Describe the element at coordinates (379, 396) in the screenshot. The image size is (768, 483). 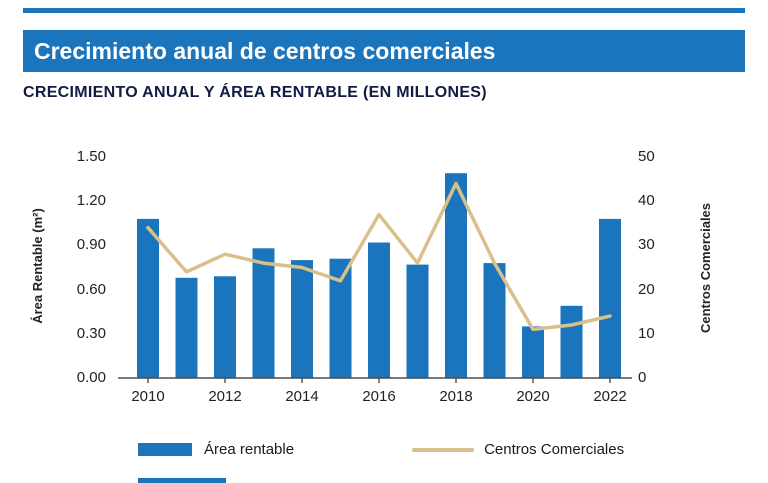
I see `x-label-2016: 2016` at that location.